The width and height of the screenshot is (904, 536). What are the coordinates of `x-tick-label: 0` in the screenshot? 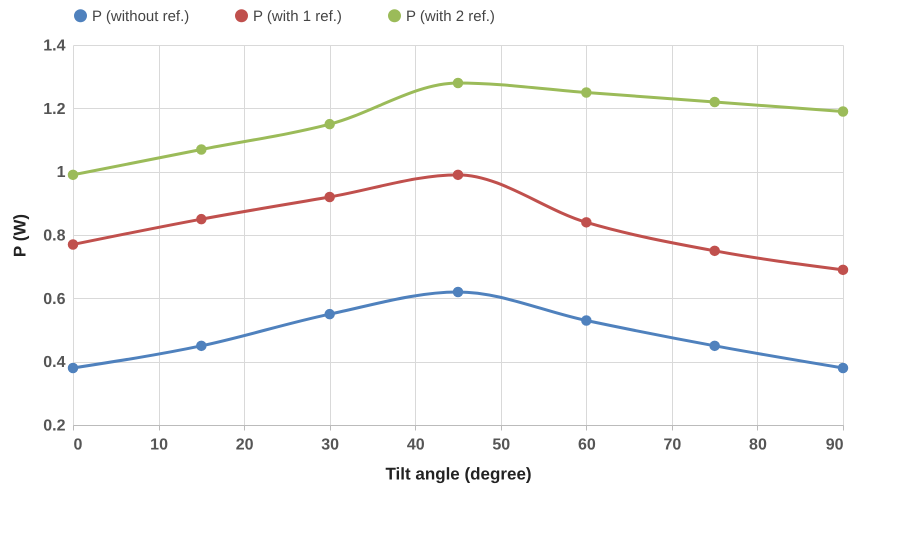 It's located at (78, 445).